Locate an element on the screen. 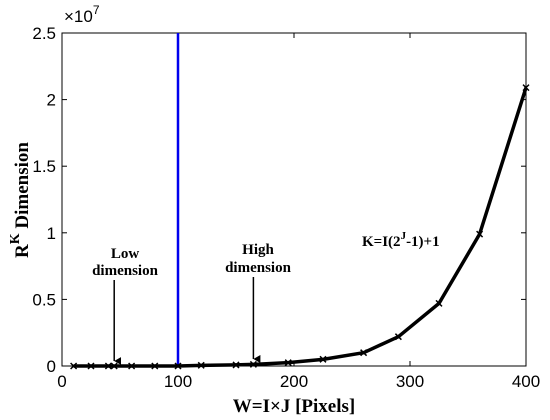 The width and height of the screenshot is (550, 420). y-tick-label: 1.5 is located at coordinates (44, 166).